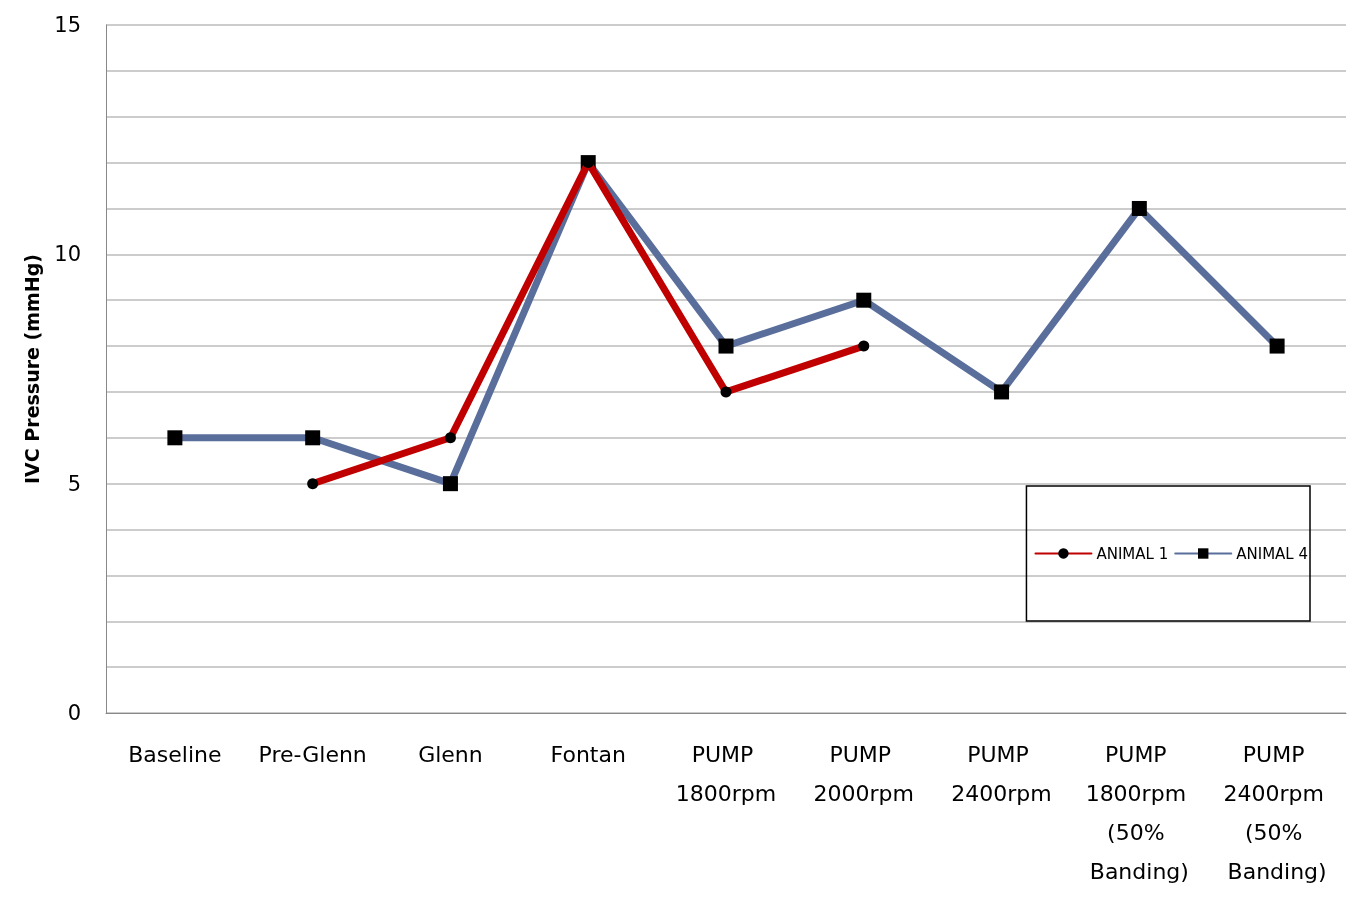  I want to click on x-tick-label: PUMP 1800rpm, so click(726, 774).